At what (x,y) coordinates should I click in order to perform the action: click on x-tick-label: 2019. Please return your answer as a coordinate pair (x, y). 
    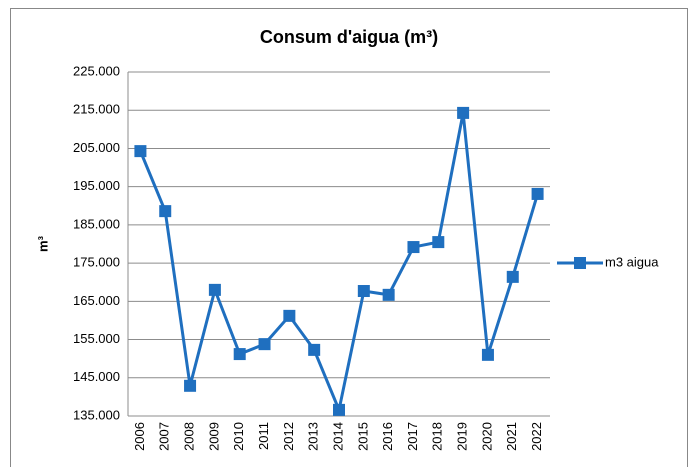
    Looking at the image, I should click on (462, 436).